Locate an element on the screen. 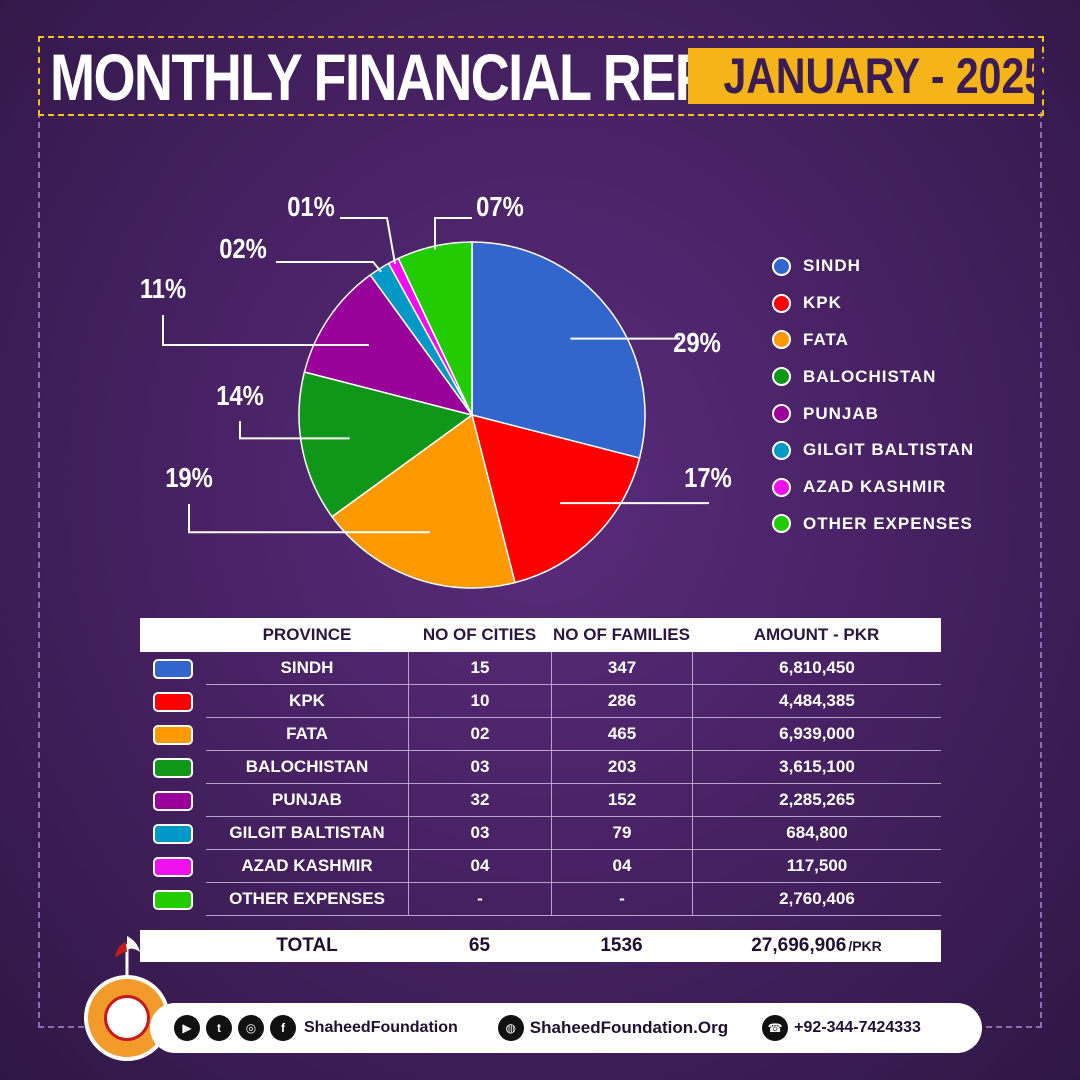  logo-flag-icon is located at coordinates (127, 958).